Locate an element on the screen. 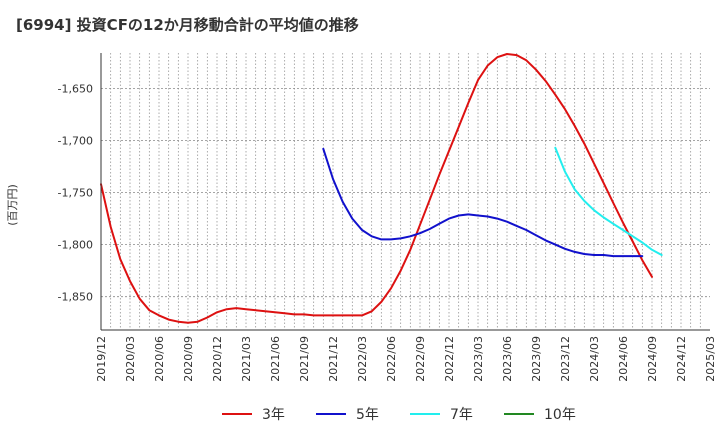  x-tick-label: 2021/12 is located at coordinates (333, 359).